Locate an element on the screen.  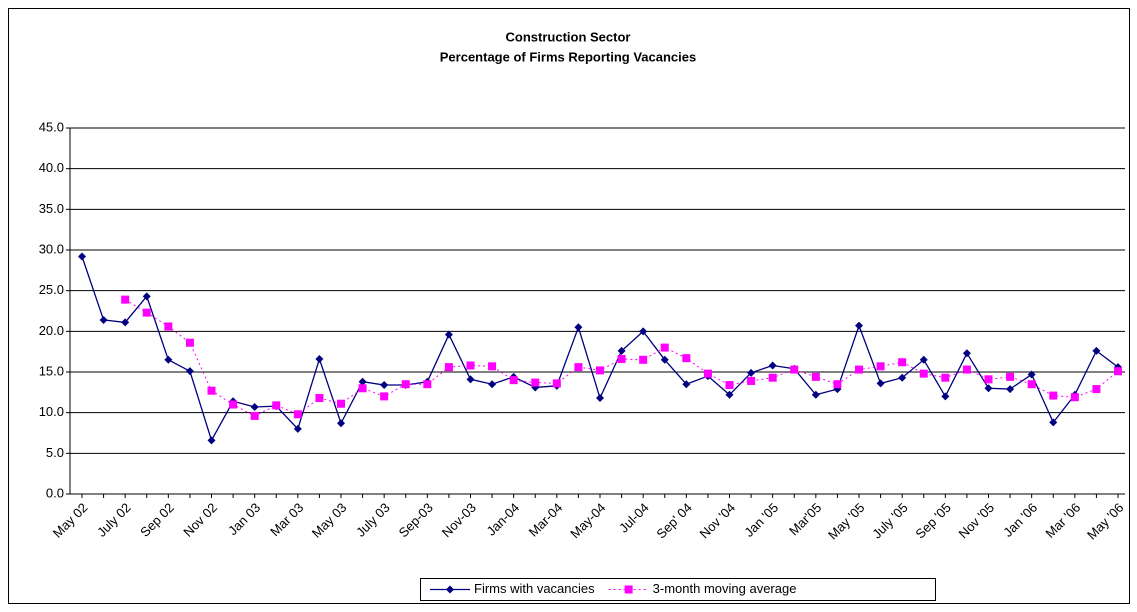
y-tick-label: 0.0 is located at coordinates (55, 492).